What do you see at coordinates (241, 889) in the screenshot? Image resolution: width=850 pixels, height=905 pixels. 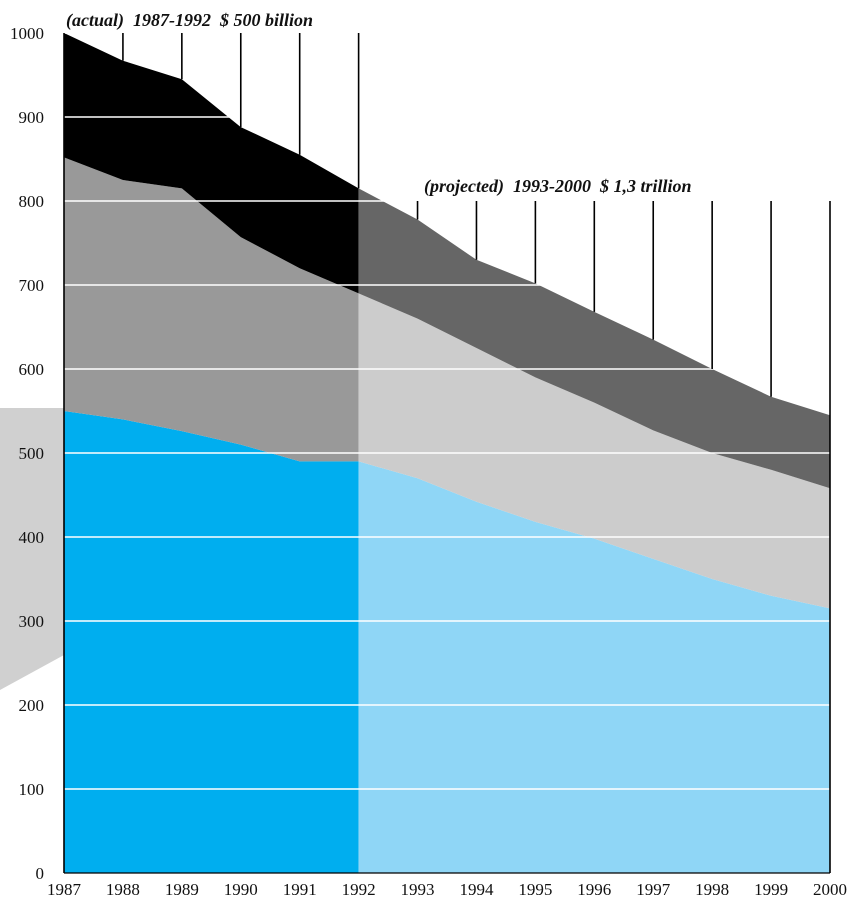 I see `x-tick-label-1990: 1990` at bounding box center [241, 889].